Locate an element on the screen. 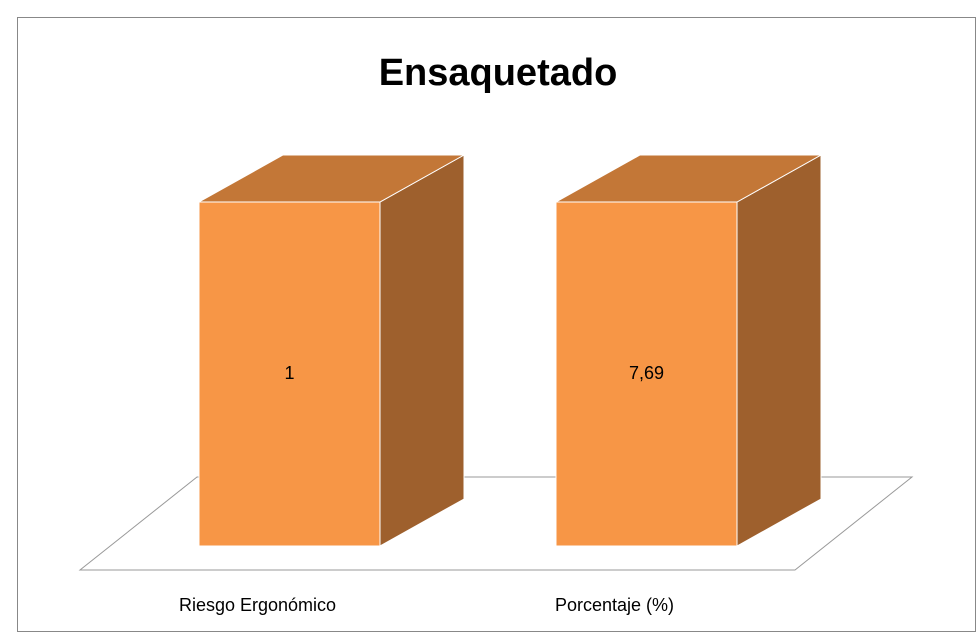 The height and width of the screenshot is (633, 977). data-label: 1 is located at coordinates (289, 373).